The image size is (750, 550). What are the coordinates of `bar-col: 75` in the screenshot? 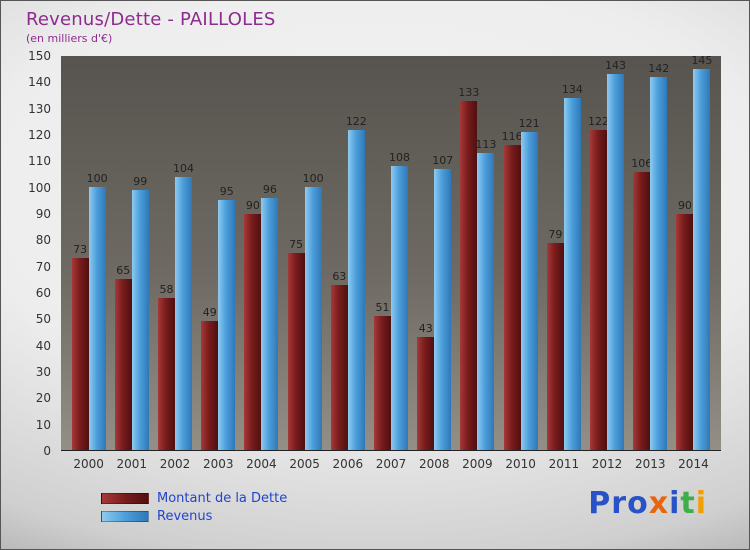 It's located at (296, 253).